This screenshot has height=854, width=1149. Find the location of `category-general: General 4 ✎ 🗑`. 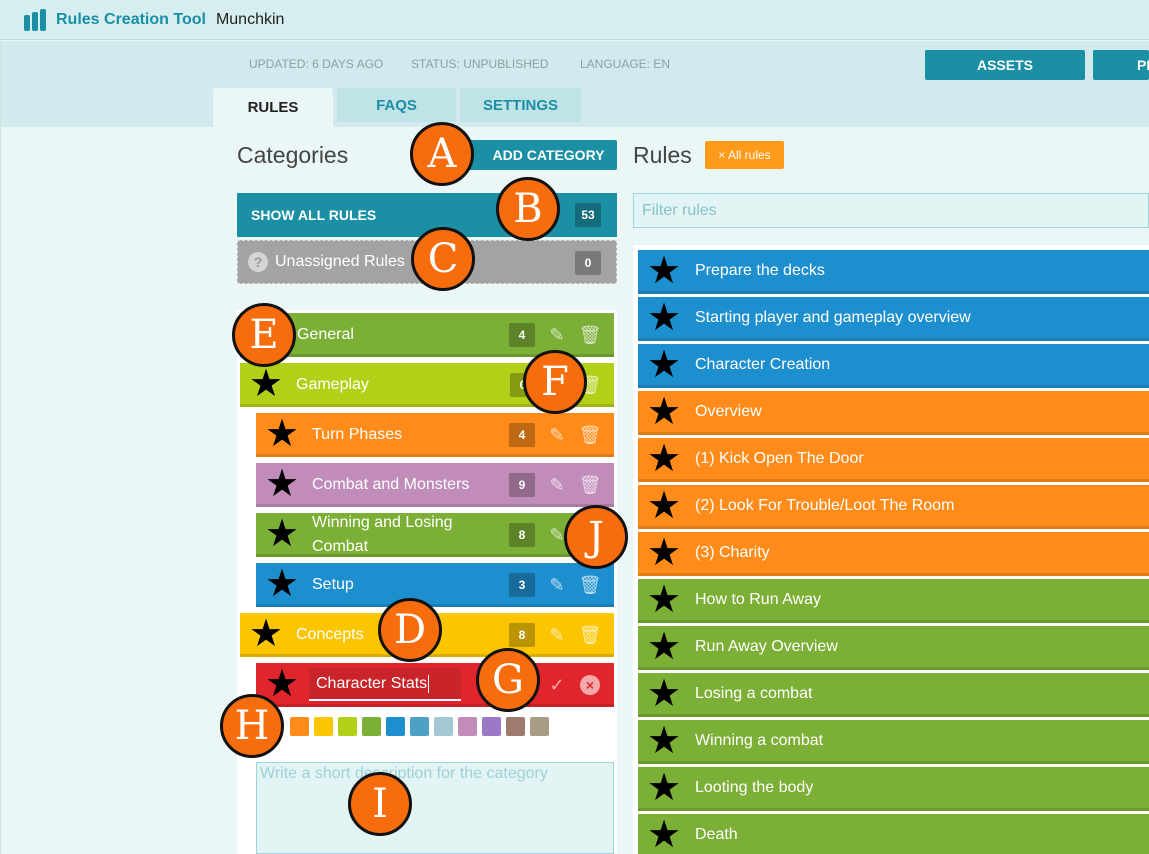

category-general: General 4 ✎ 🗑 is located at coordinates (427, 335).